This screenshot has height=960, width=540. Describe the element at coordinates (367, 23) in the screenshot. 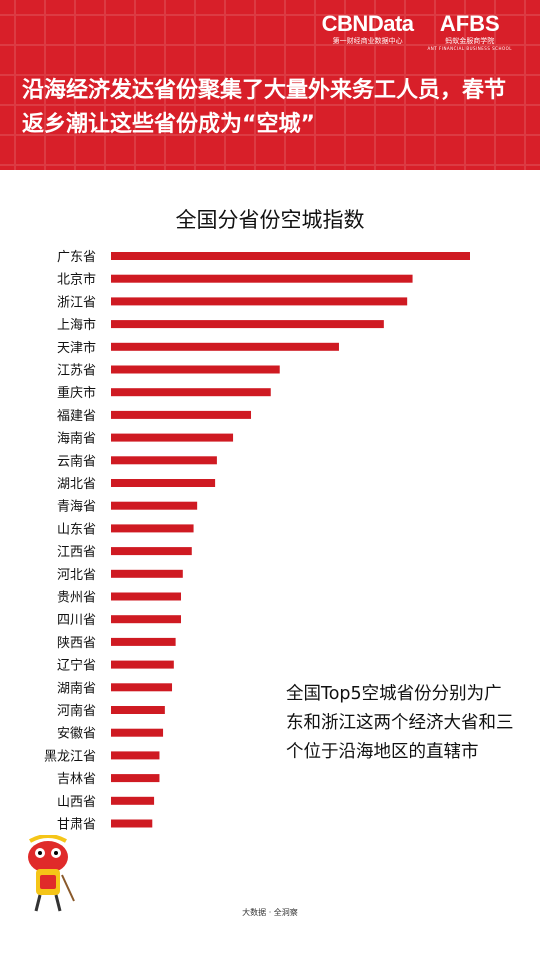

I see `cbndata-name: CBNData` at that location.